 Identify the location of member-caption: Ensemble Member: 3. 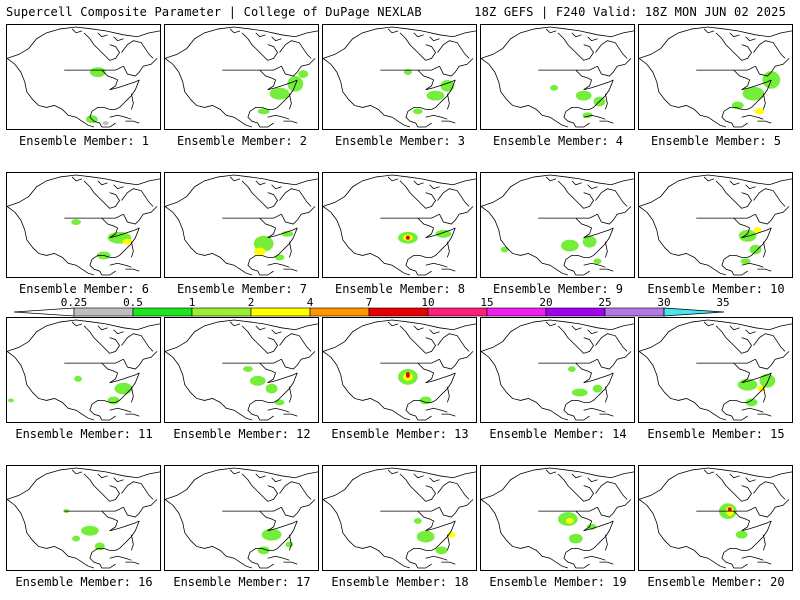
(400, 141).